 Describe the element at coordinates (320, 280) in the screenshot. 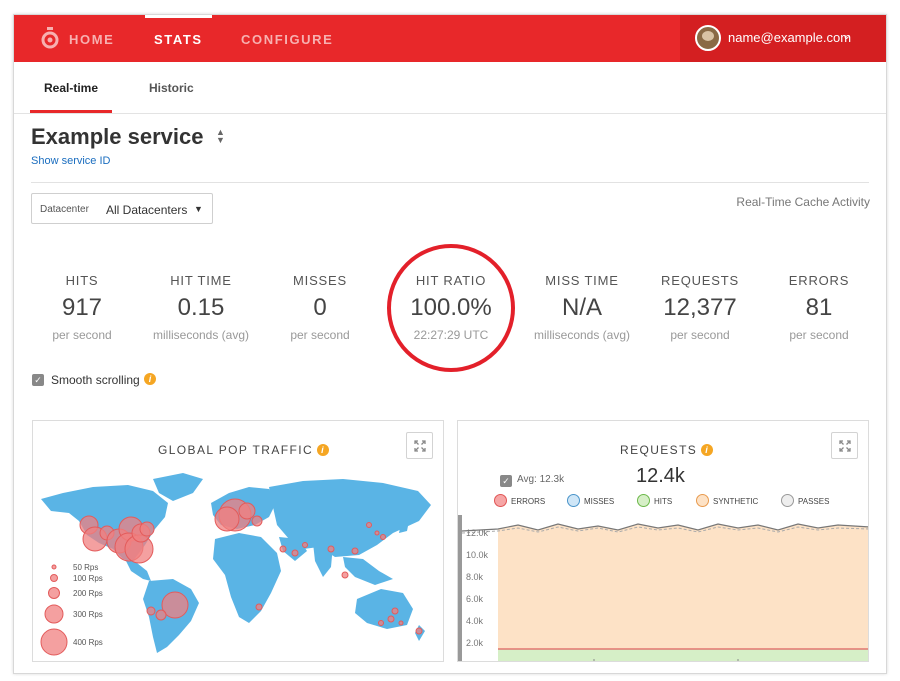

I see `stat-label: MISSES` at that location.